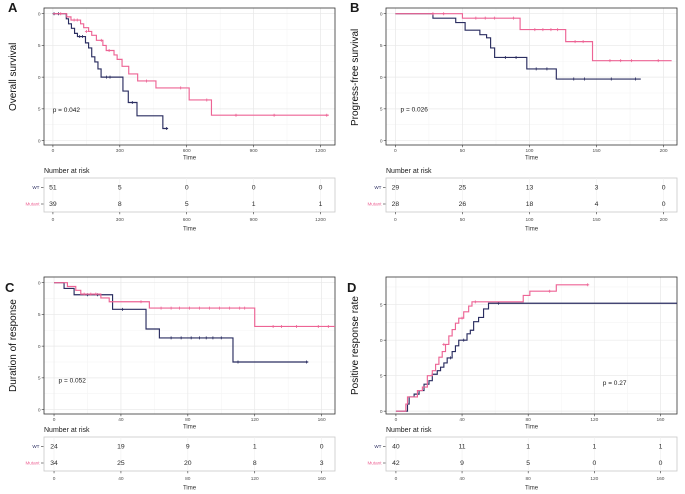 The width and height of the screenshot is (685, 494). I want to click on panel-border, so click(189, 76).